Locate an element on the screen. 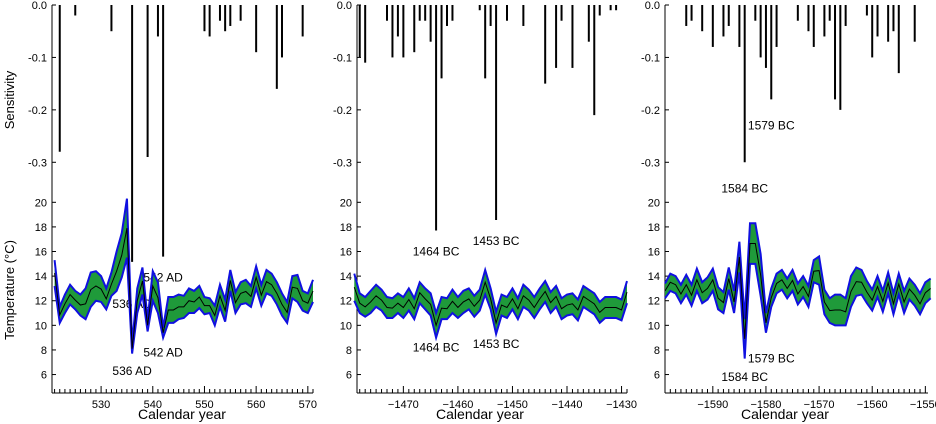 This screenshot has width=936, height=424. temperature-annotation: 536 AD is located at coordinates (132, 371).